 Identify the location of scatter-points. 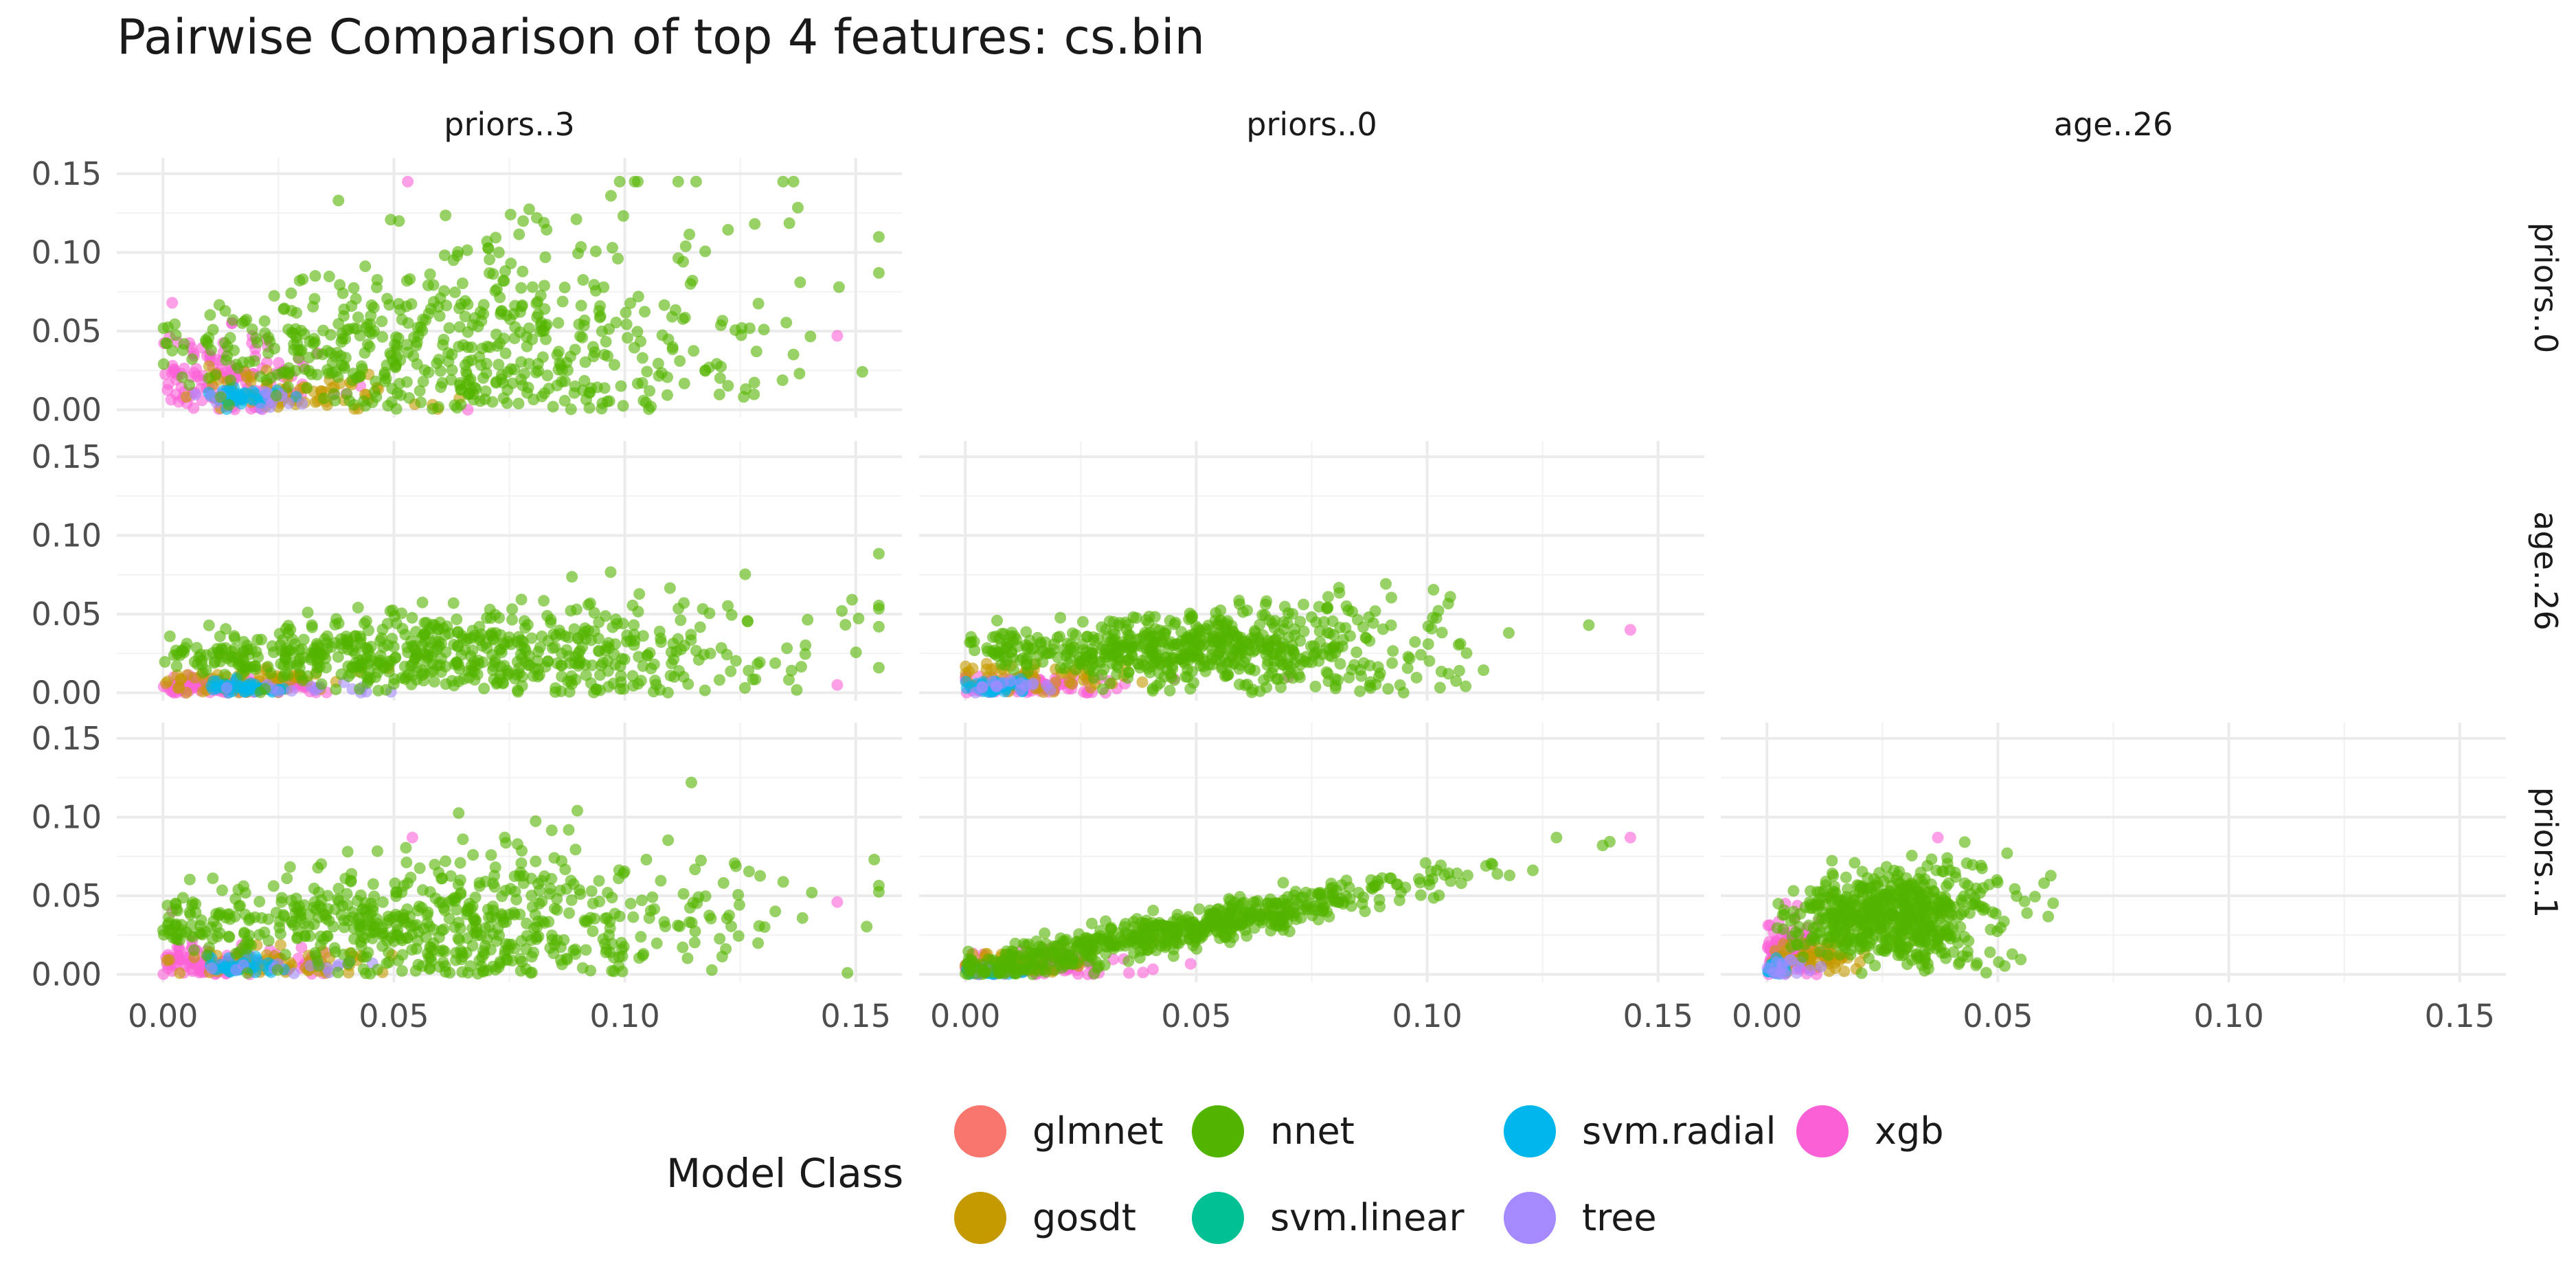
(521, 623).